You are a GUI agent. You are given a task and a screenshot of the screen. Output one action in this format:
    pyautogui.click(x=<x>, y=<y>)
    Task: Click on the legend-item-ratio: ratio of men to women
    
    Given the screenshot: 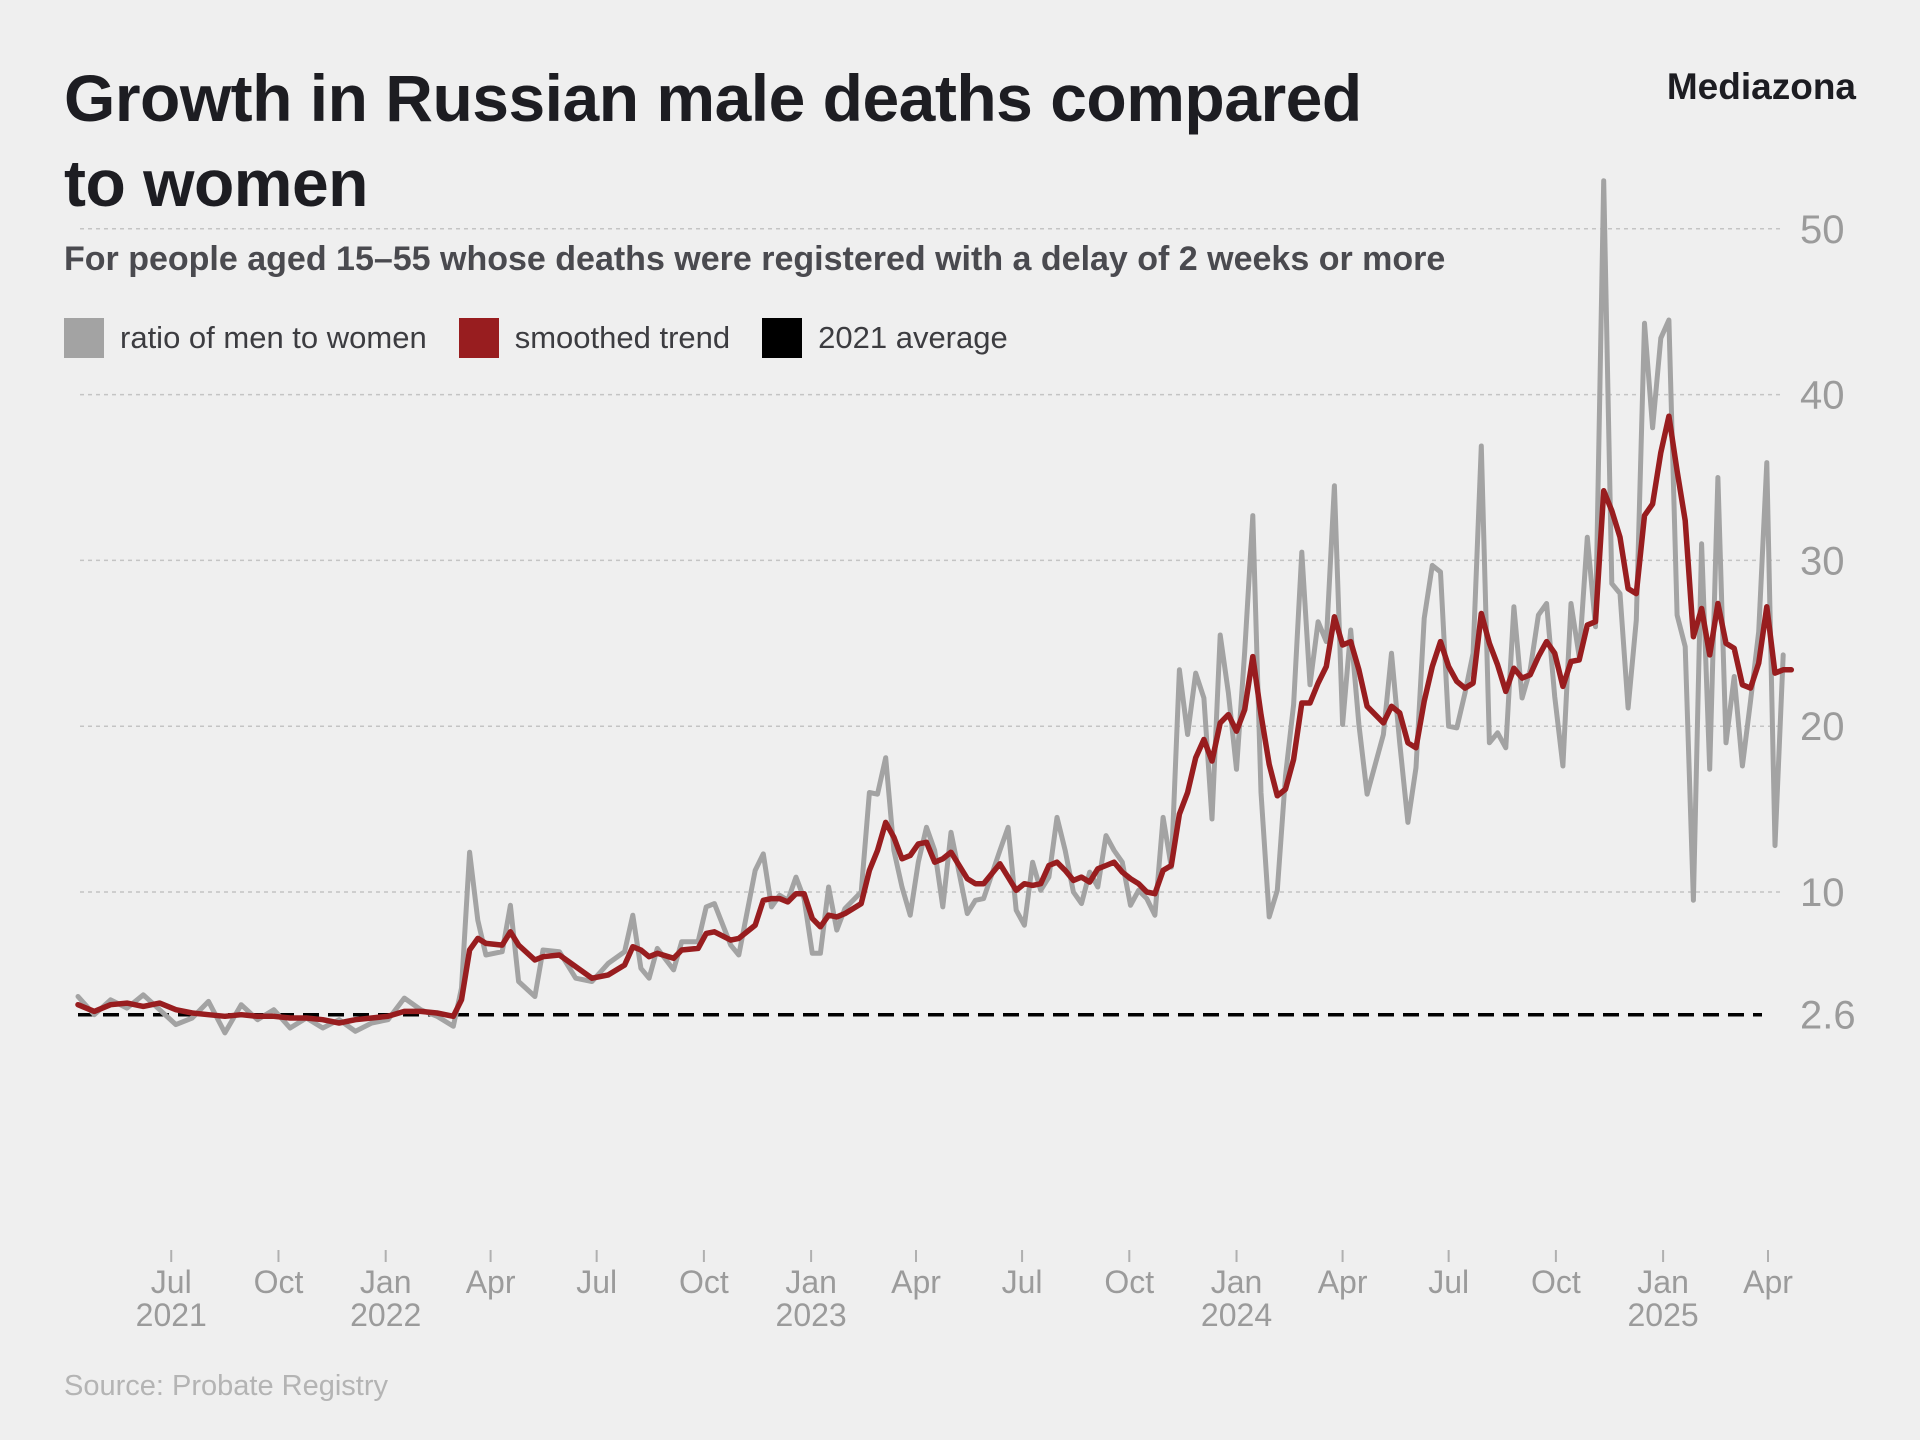 What is the action you would take?
    pyautogui.click(x=245, y=338)
    